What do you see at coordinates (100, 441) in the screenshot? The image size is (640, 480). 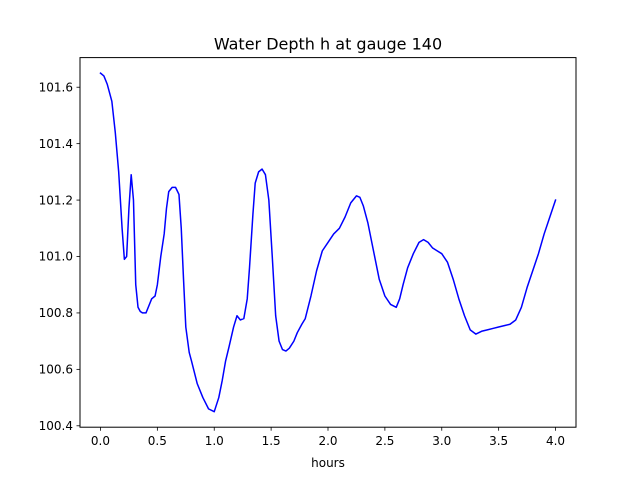 I see `x-tick-label: 0.0` at bounding box center [100, 441].